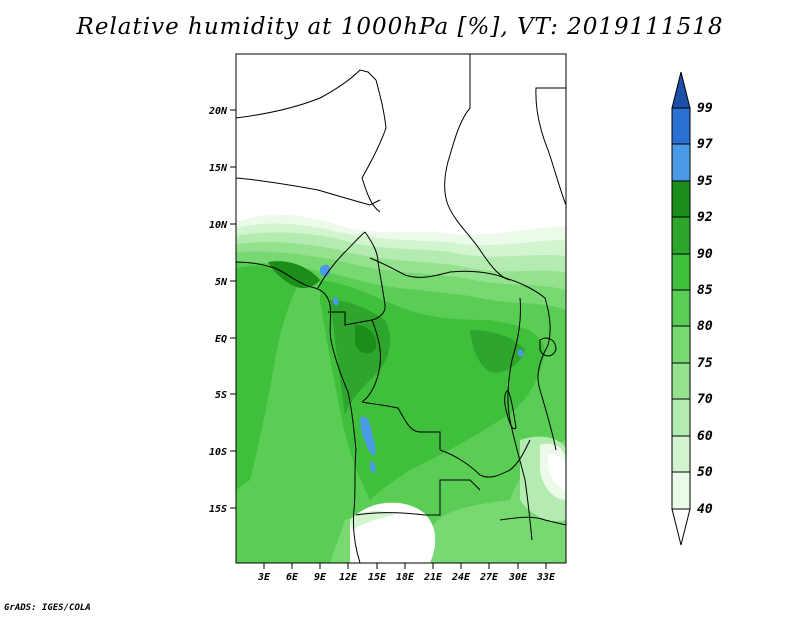 The width and height of the screenshot is (800, 618). I want to click on border-northeast, so click(550, 146).